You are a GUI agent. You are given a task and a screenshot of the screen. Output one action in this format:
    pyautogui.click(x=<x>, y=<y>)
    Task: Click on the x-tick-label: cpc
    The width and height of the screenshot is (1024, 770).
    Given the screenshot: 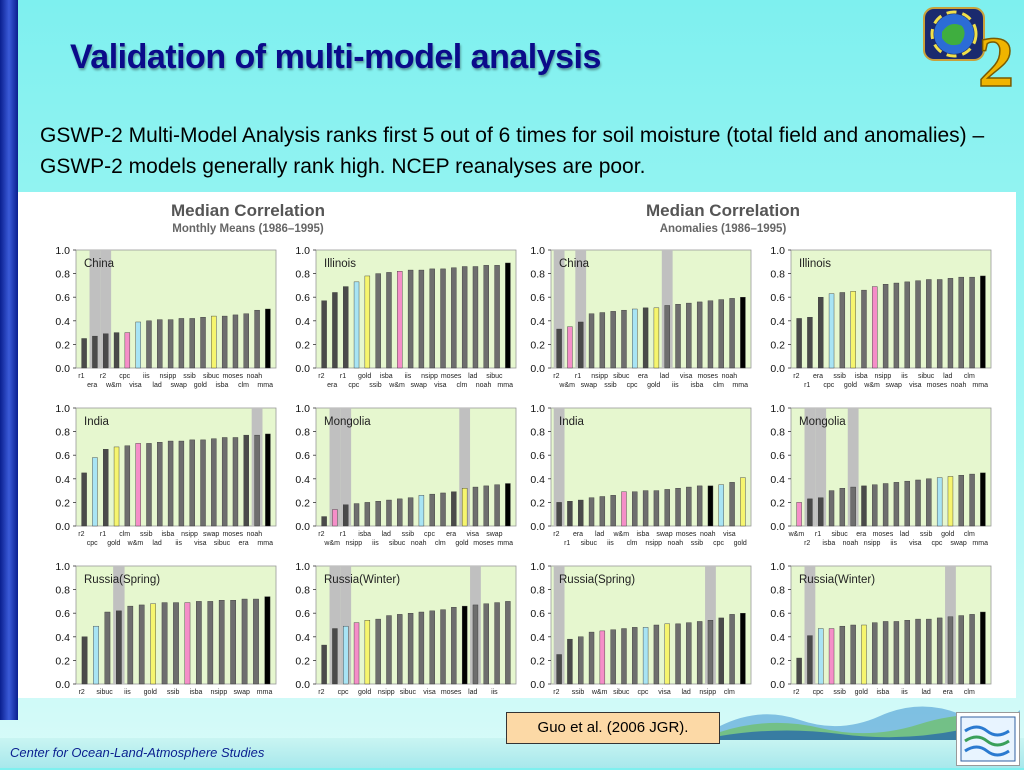 What is the action you would take?
    pyautogui.click(x=828, y=385)
    